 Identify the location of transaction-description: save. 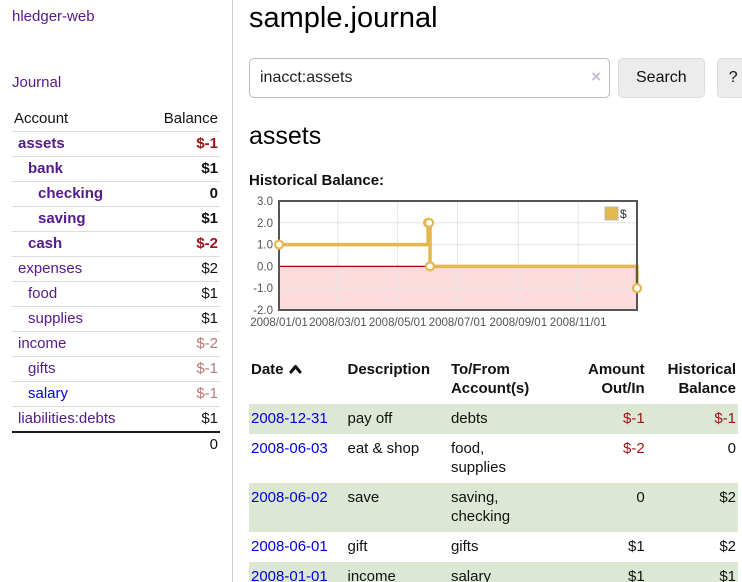
(397, 507).